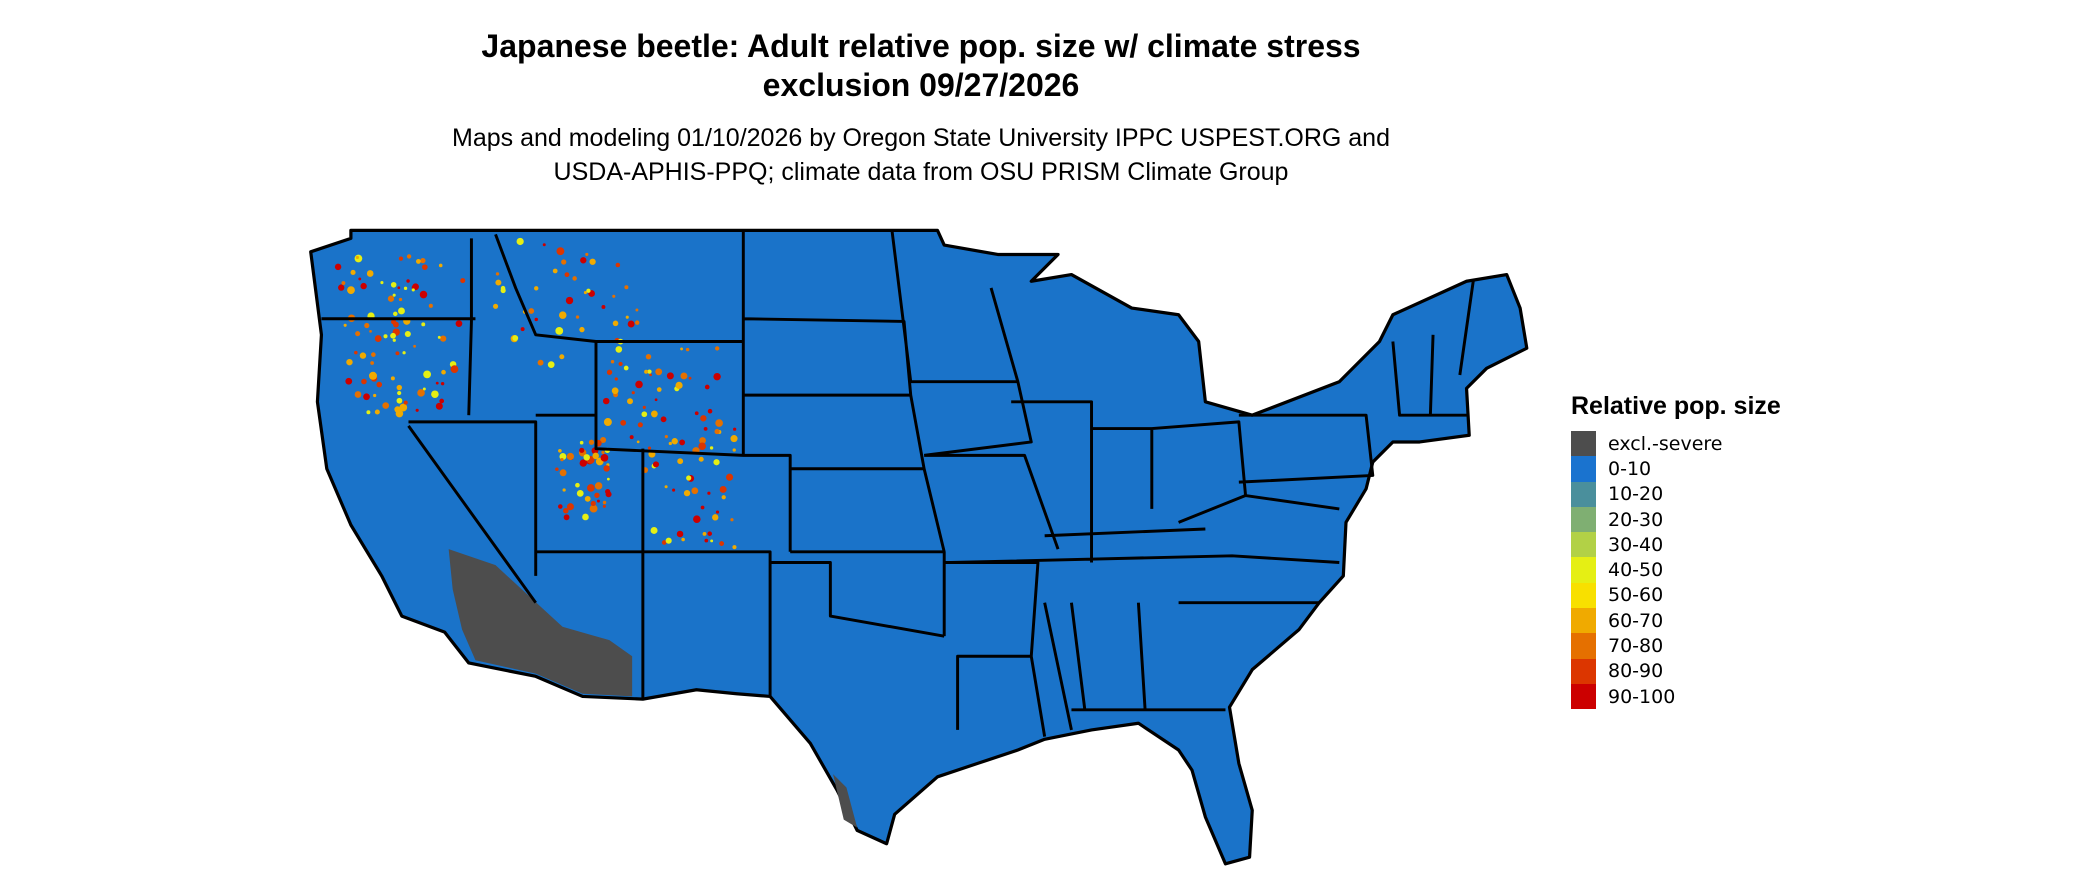  I want to click on legend-label: 20-30, so click(1636, 519).